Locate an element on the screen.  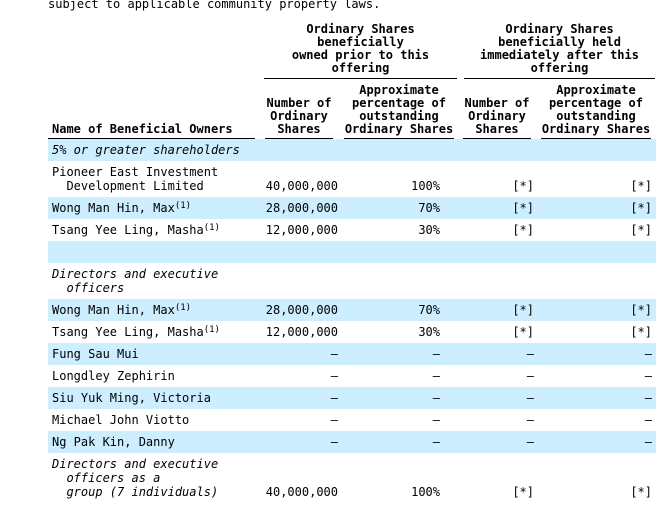
value-cell: 28,000,000 is located at coordinates (301, 208).